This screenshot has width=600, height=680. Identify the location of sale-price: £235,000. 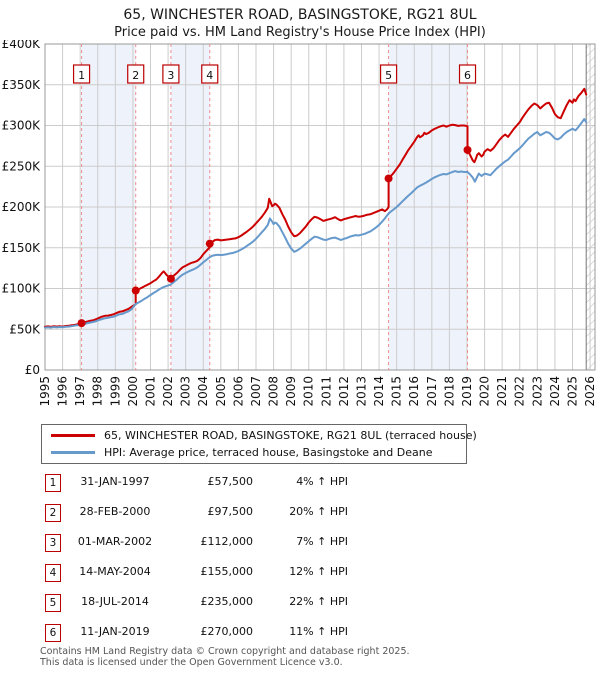
(227, 601).